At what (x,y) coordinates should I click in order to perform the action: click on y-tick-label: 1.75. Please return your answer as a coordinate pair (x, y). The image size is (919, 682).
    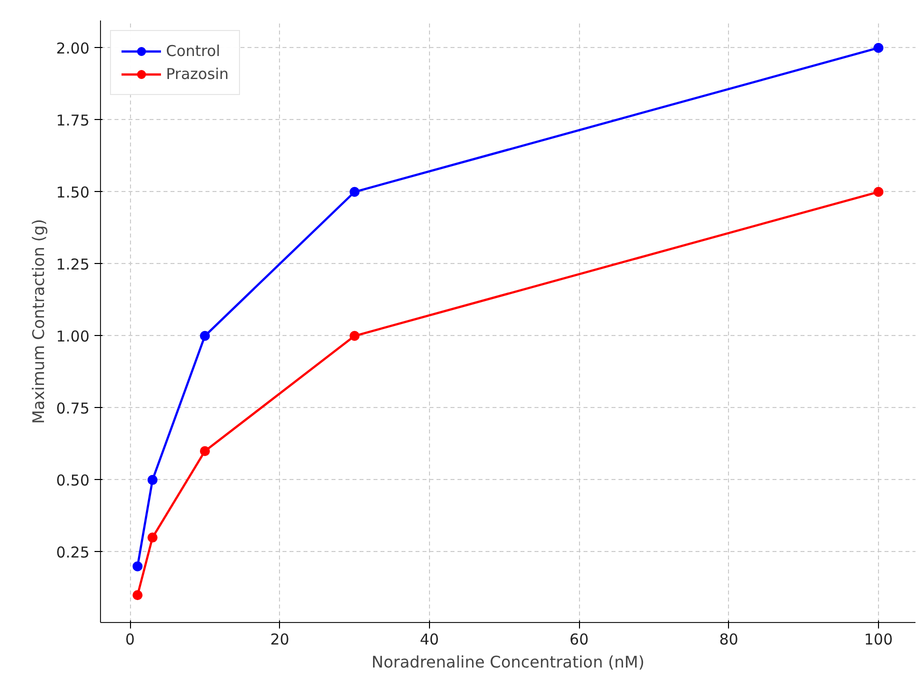
    Looking at the image, I should click on (73, 120).